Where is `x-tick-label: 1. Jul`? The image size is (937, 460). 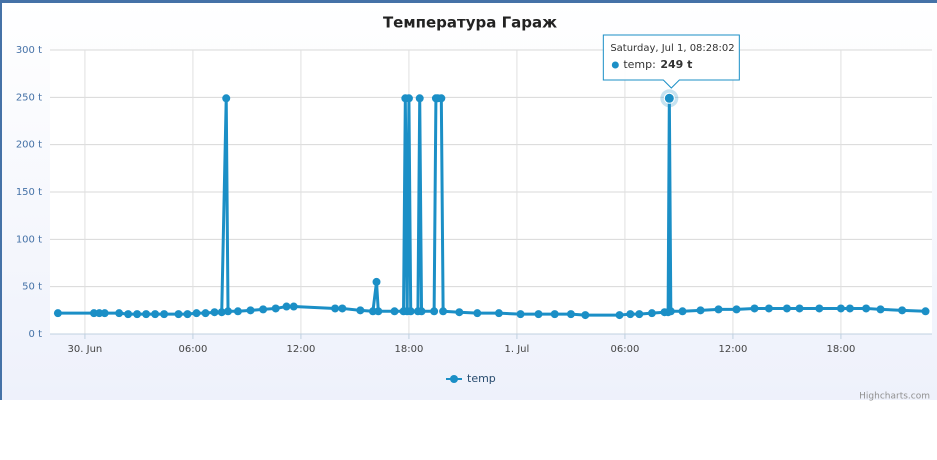 x-tick-label: 1. Jul is located at coordinates (517, 349).